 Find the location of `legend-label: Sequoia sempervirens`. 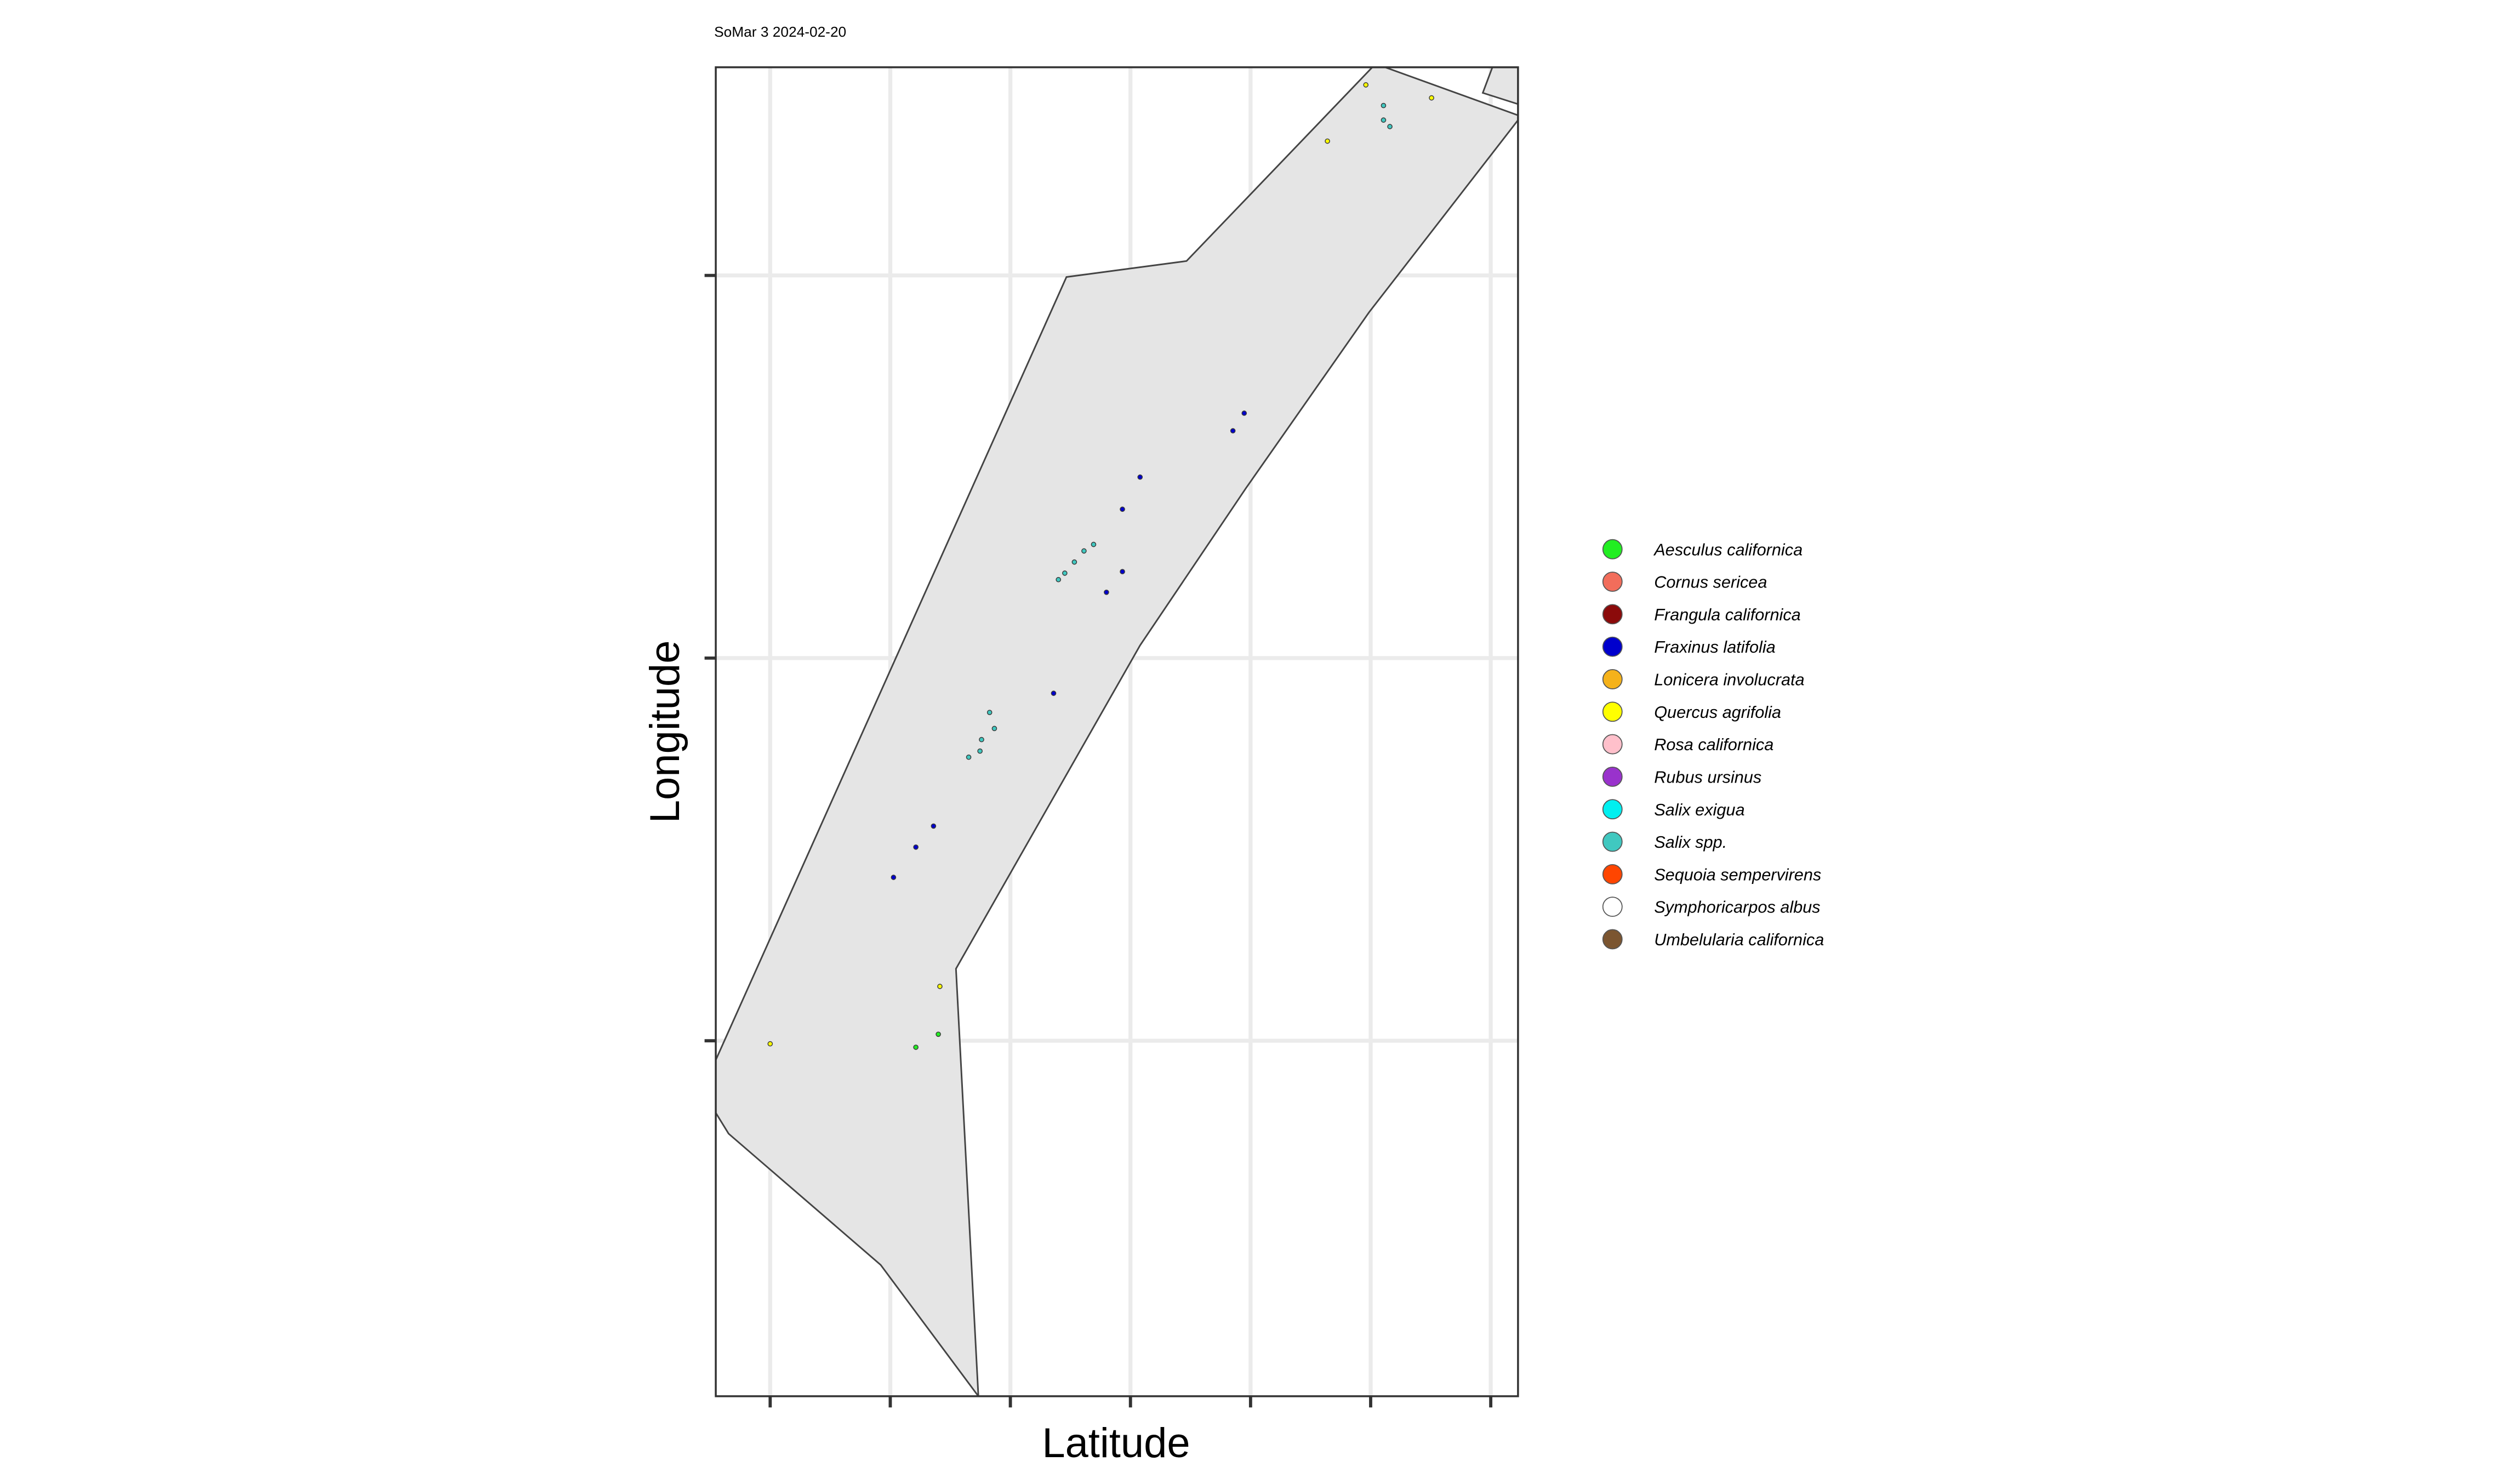

legend-label: Sequoia sempervirens is located at coordinates (1737, 874).